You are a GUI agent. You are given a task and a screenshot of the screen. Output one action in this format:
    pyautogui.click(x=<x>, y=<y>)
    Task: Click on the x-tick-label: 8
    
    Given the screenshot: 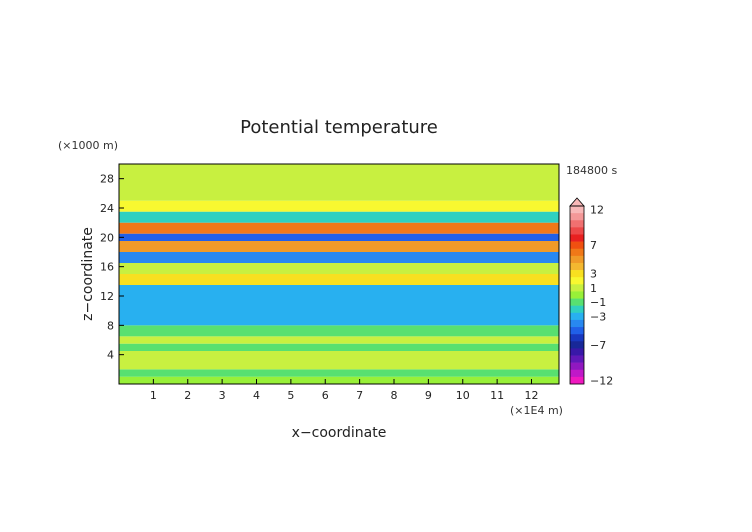 What is the action you would take?
    pyautogui.click(x=394, y=395)
    